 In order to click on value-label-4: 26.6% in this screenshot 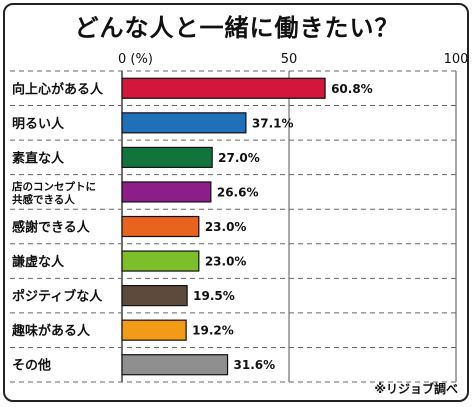, I will do `click(238, 192)`.